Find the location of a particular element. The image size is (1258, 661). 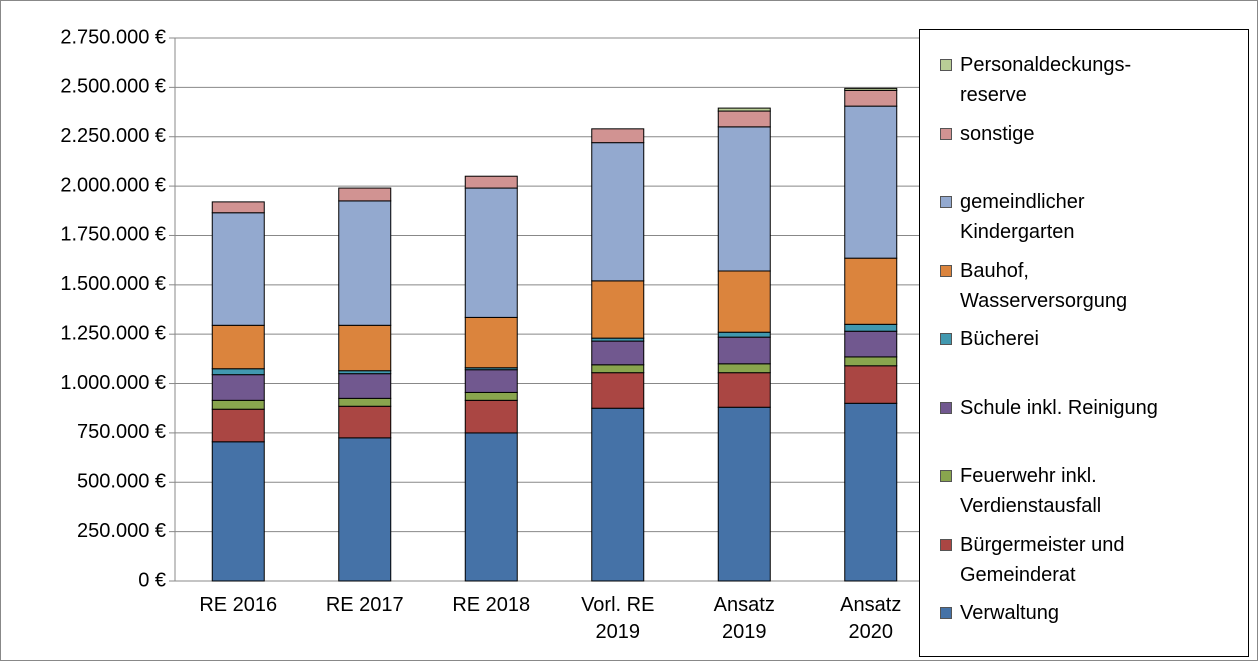

y-tick-label: 1.000.000 € is located at coordinates (113, 383).